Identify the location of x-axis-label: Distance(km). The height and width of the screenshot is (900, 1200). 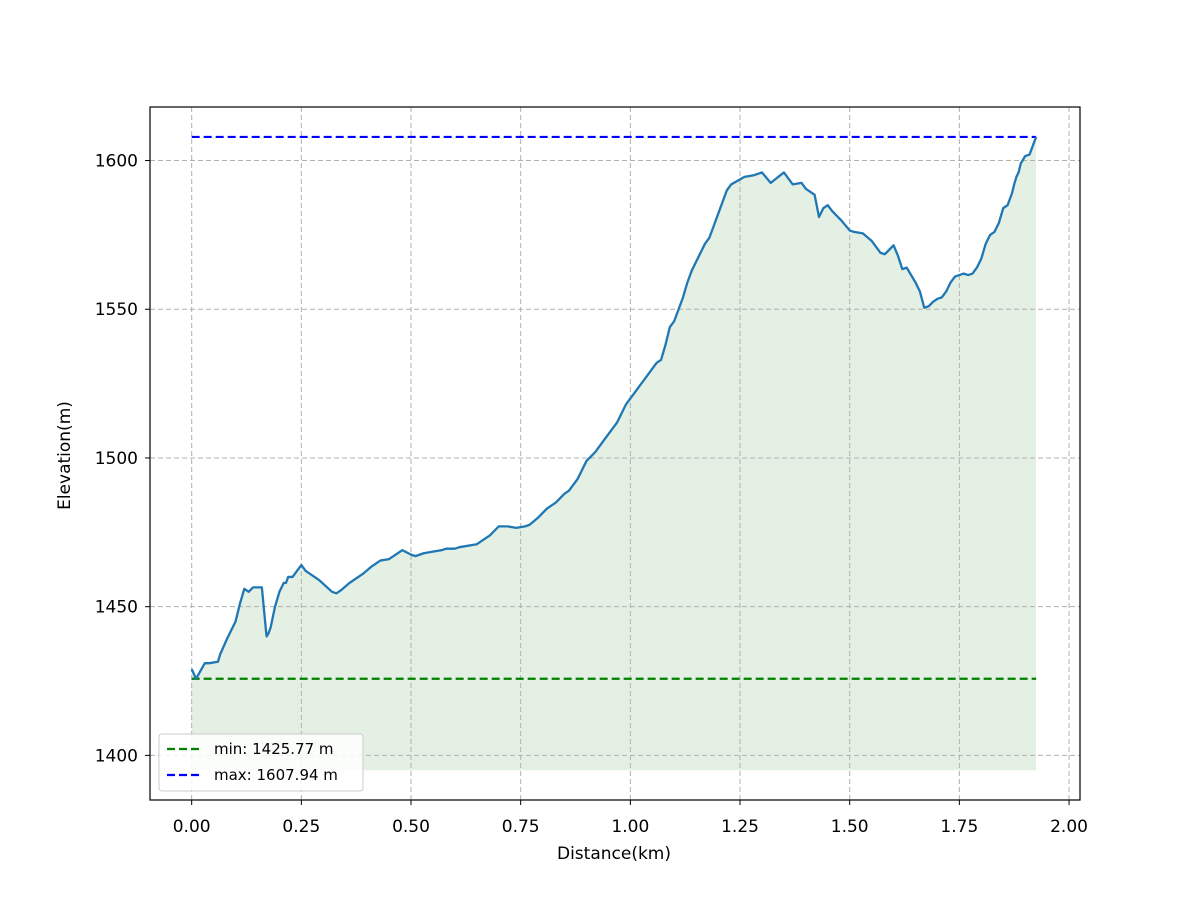
(614, 854).